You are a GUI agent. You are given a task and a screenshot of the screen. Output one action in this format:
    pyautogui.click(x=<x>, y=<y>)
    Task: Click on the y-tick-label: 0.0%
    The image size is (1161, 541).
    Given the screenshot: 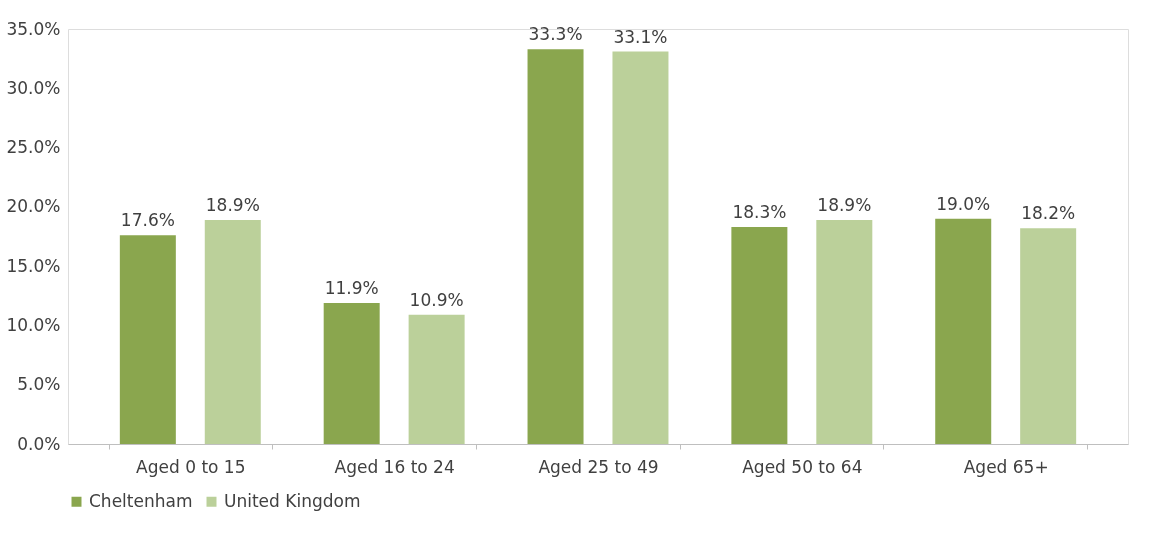 What is the action you would take?
    pyautogui.click(x=39, y=443)
    